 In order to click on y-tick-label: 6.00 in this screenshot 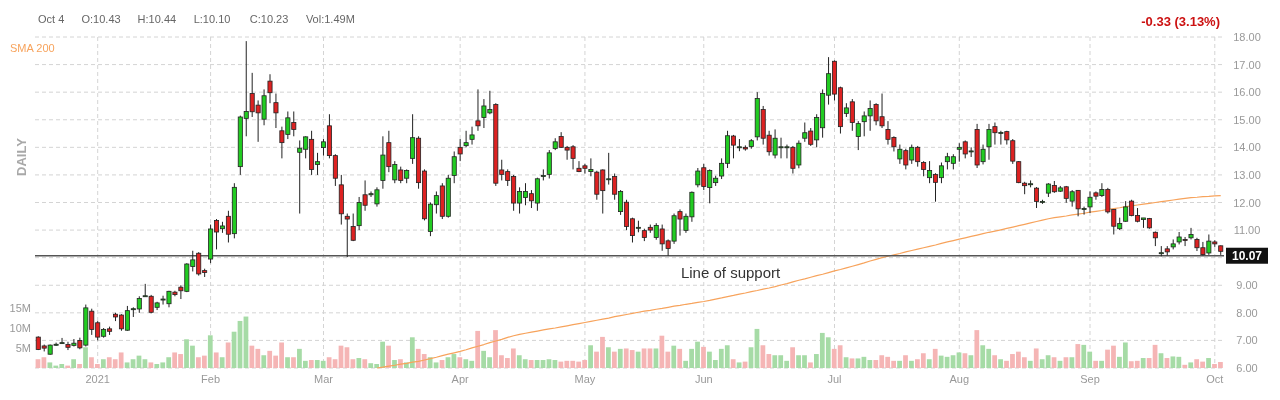, I will do `click(1247, 368)`.